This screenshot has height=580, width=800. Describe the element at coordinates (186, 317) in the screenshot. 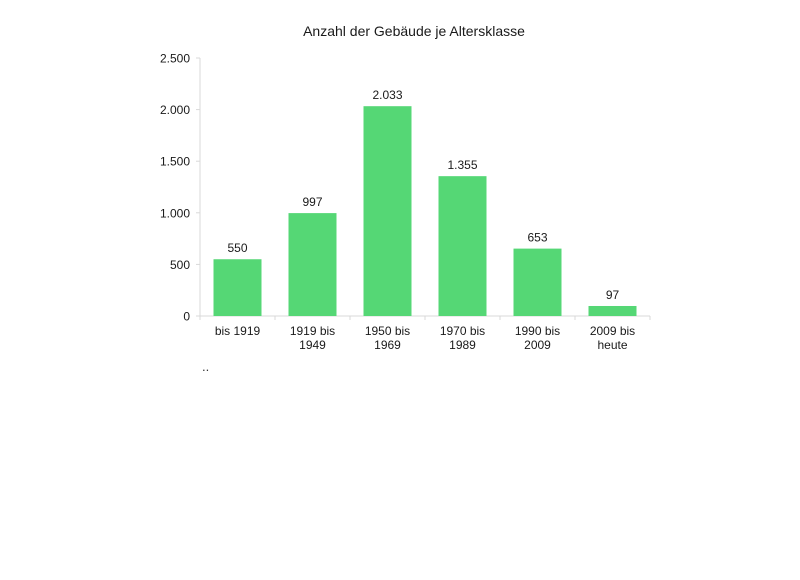

I see `y-tick-label: 0` at that location.